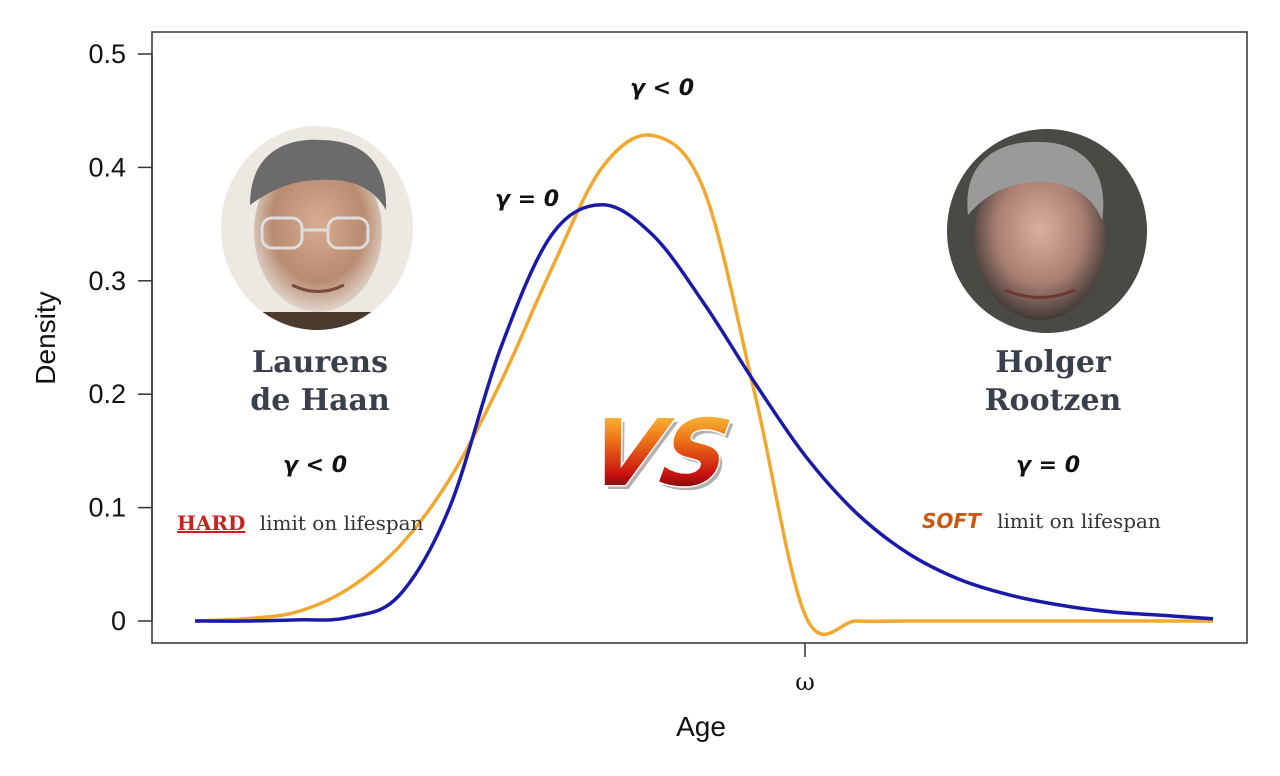 This screenshot has width=1280, height=776. Describe the element at coordinates (1053, 362) in the screenshot. I see `right-name-line1: Holger` at that location.